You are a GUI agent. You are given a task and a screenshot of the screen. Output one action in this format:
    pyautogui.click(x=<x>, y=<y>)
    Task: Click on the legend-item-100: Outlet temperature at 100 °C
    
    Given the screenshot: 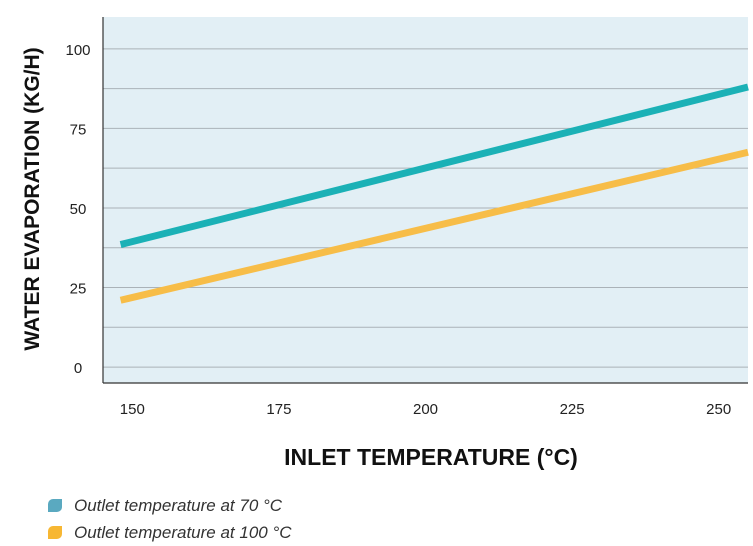 What is the action you would take?
    pyautogui.click(x=170, y=532)
    